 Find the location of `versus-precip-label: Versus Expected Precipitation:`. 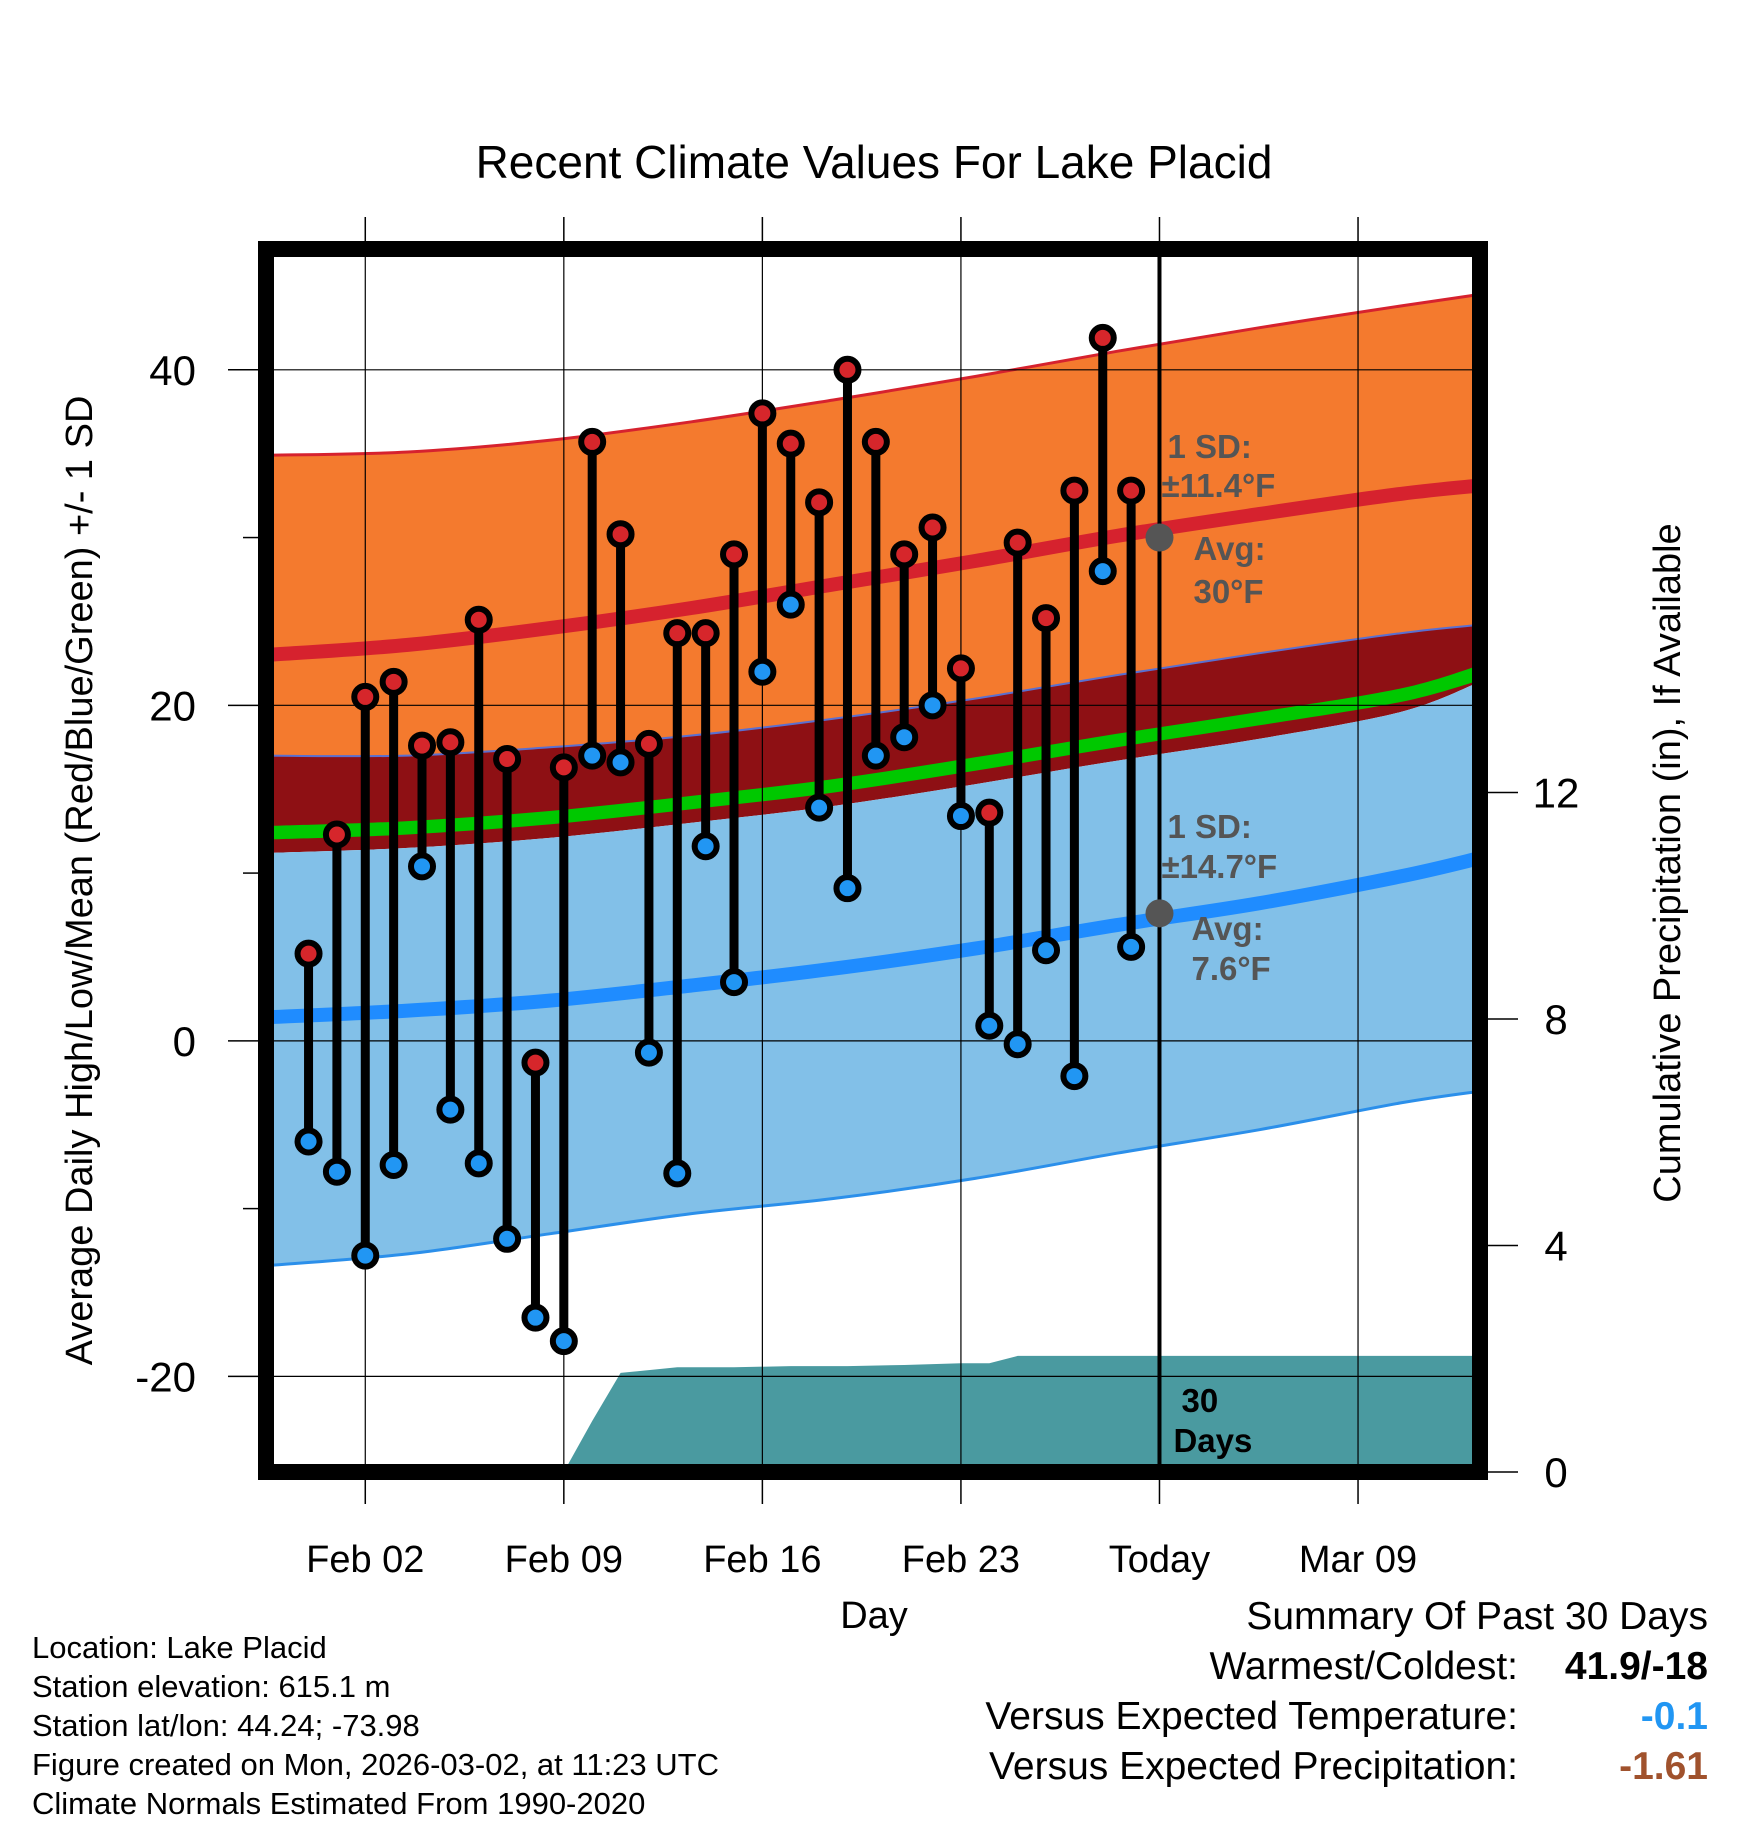

versus-precip-label: Versus Expected Precipitation: is located at coordinates (1253, 1766).